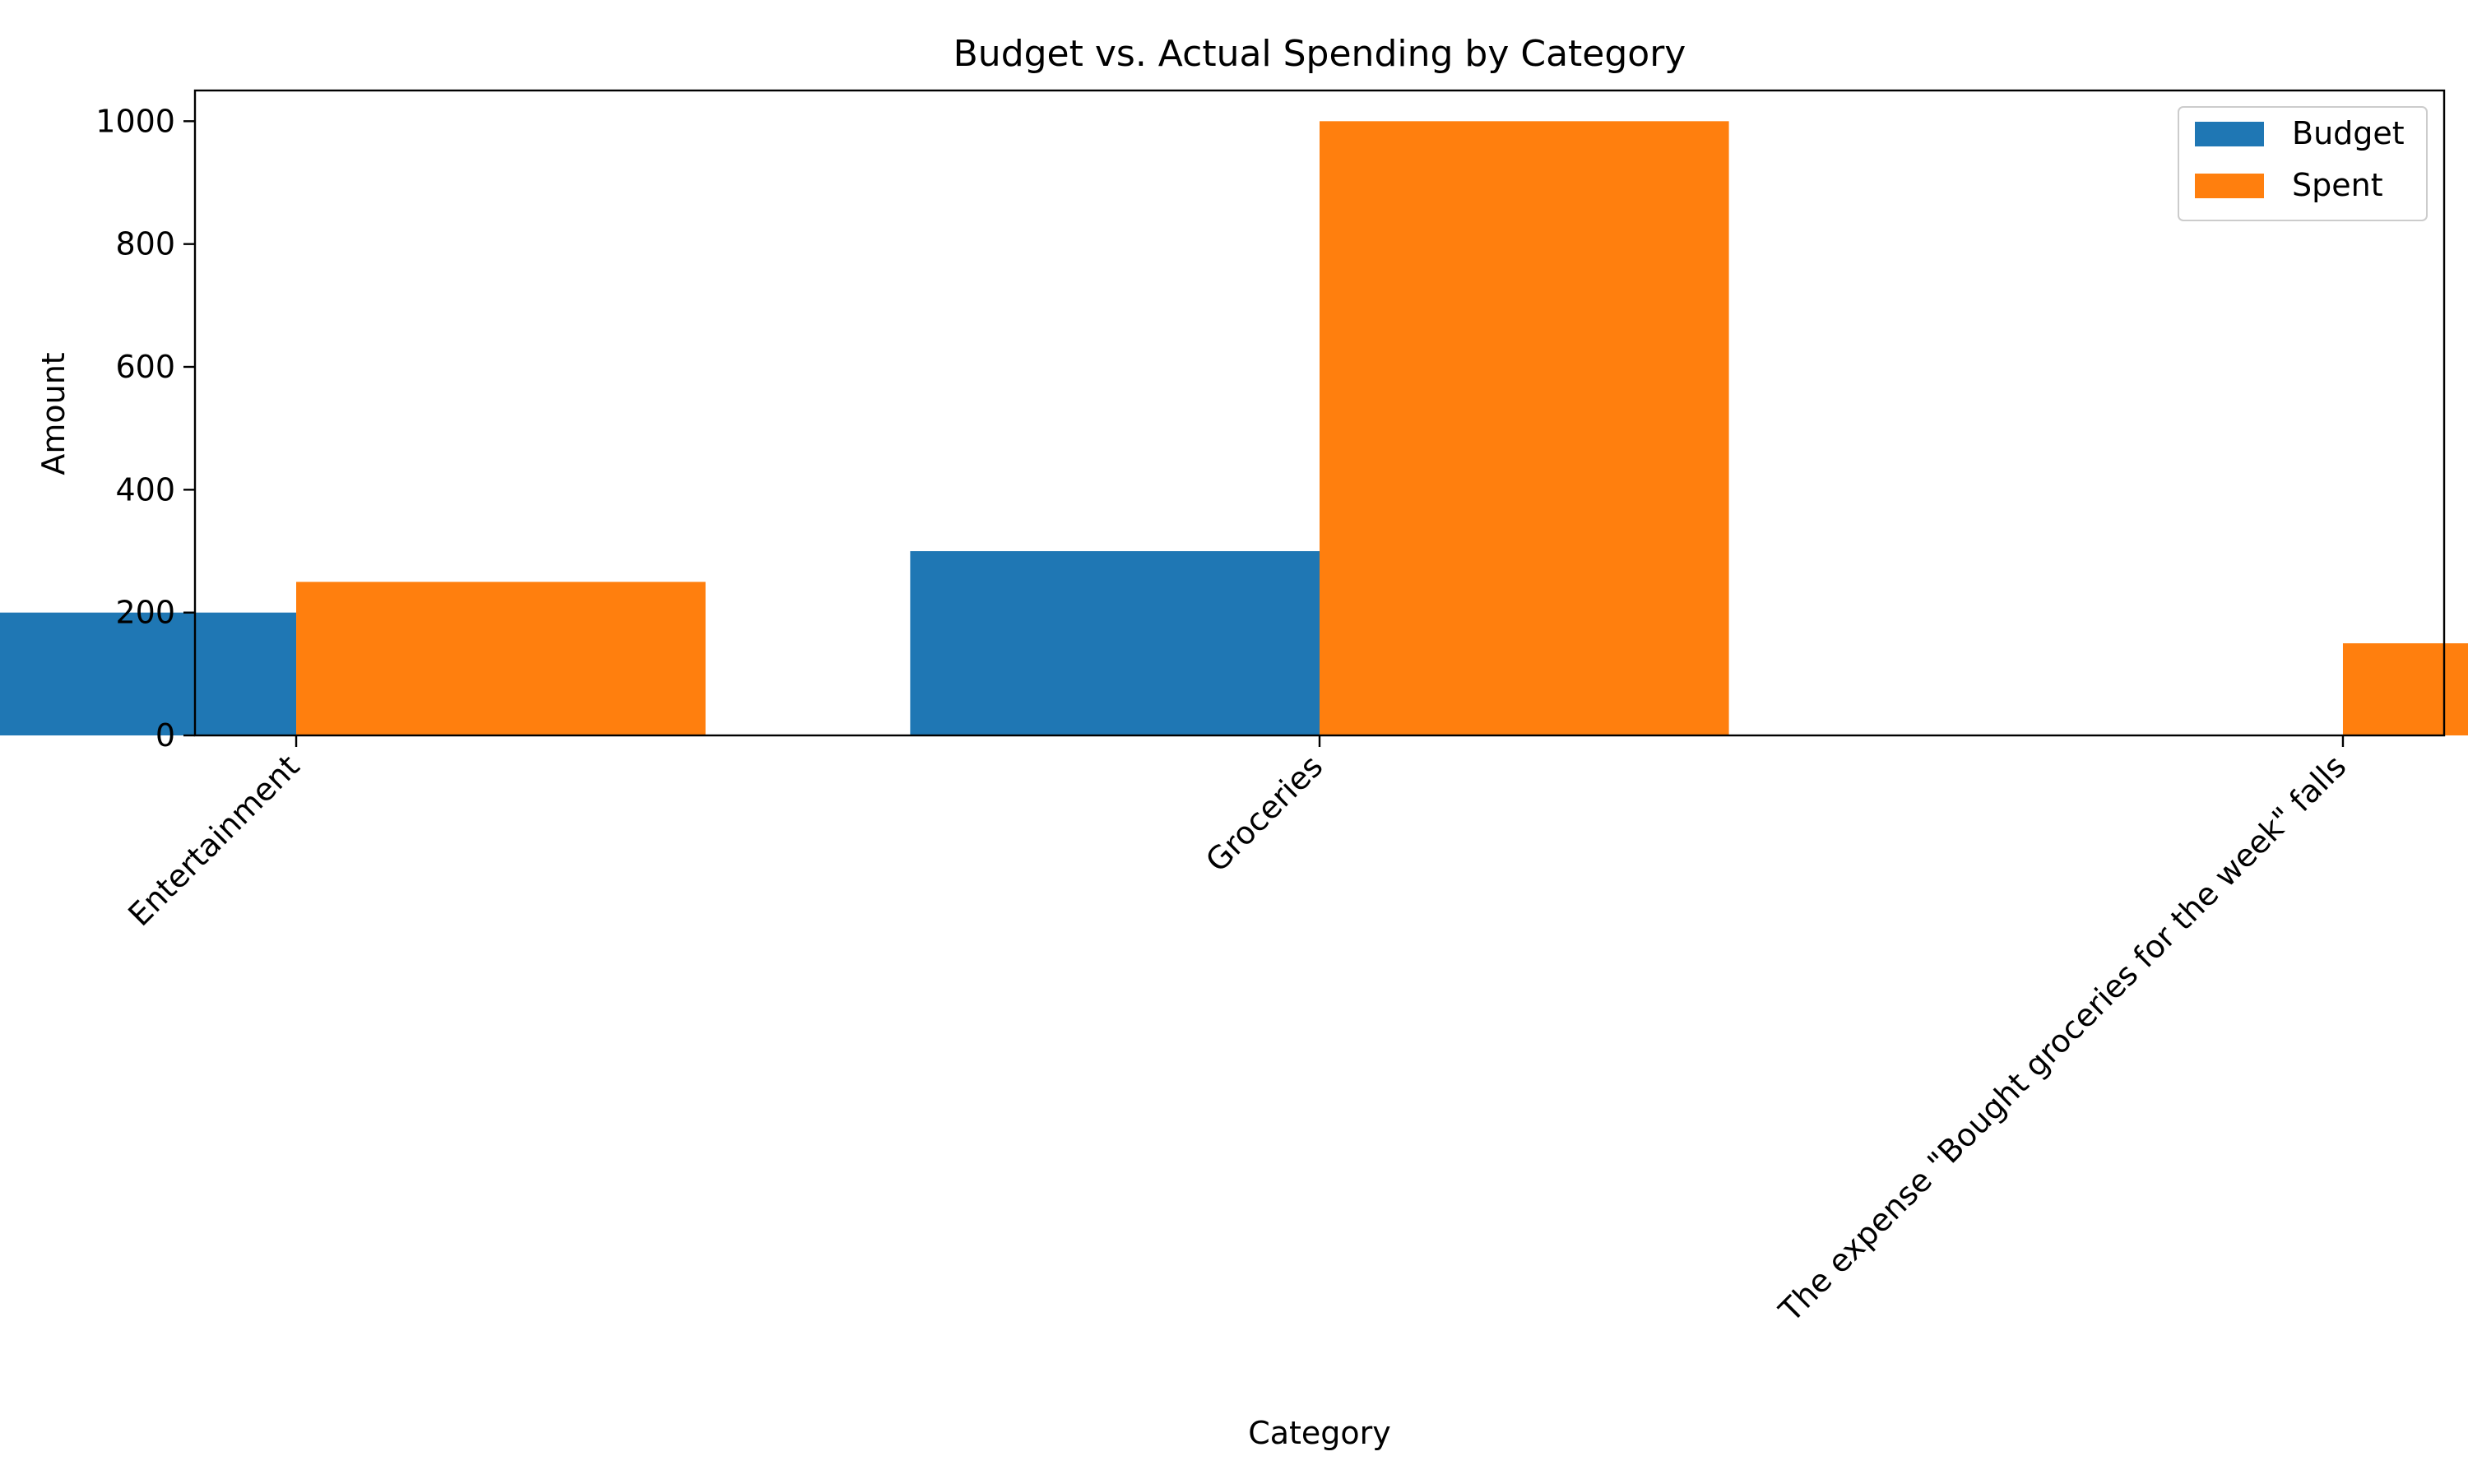 This screenshot has width=2468, height=1484. I want to click on legend-swatch-budget, so click(2229, 134).